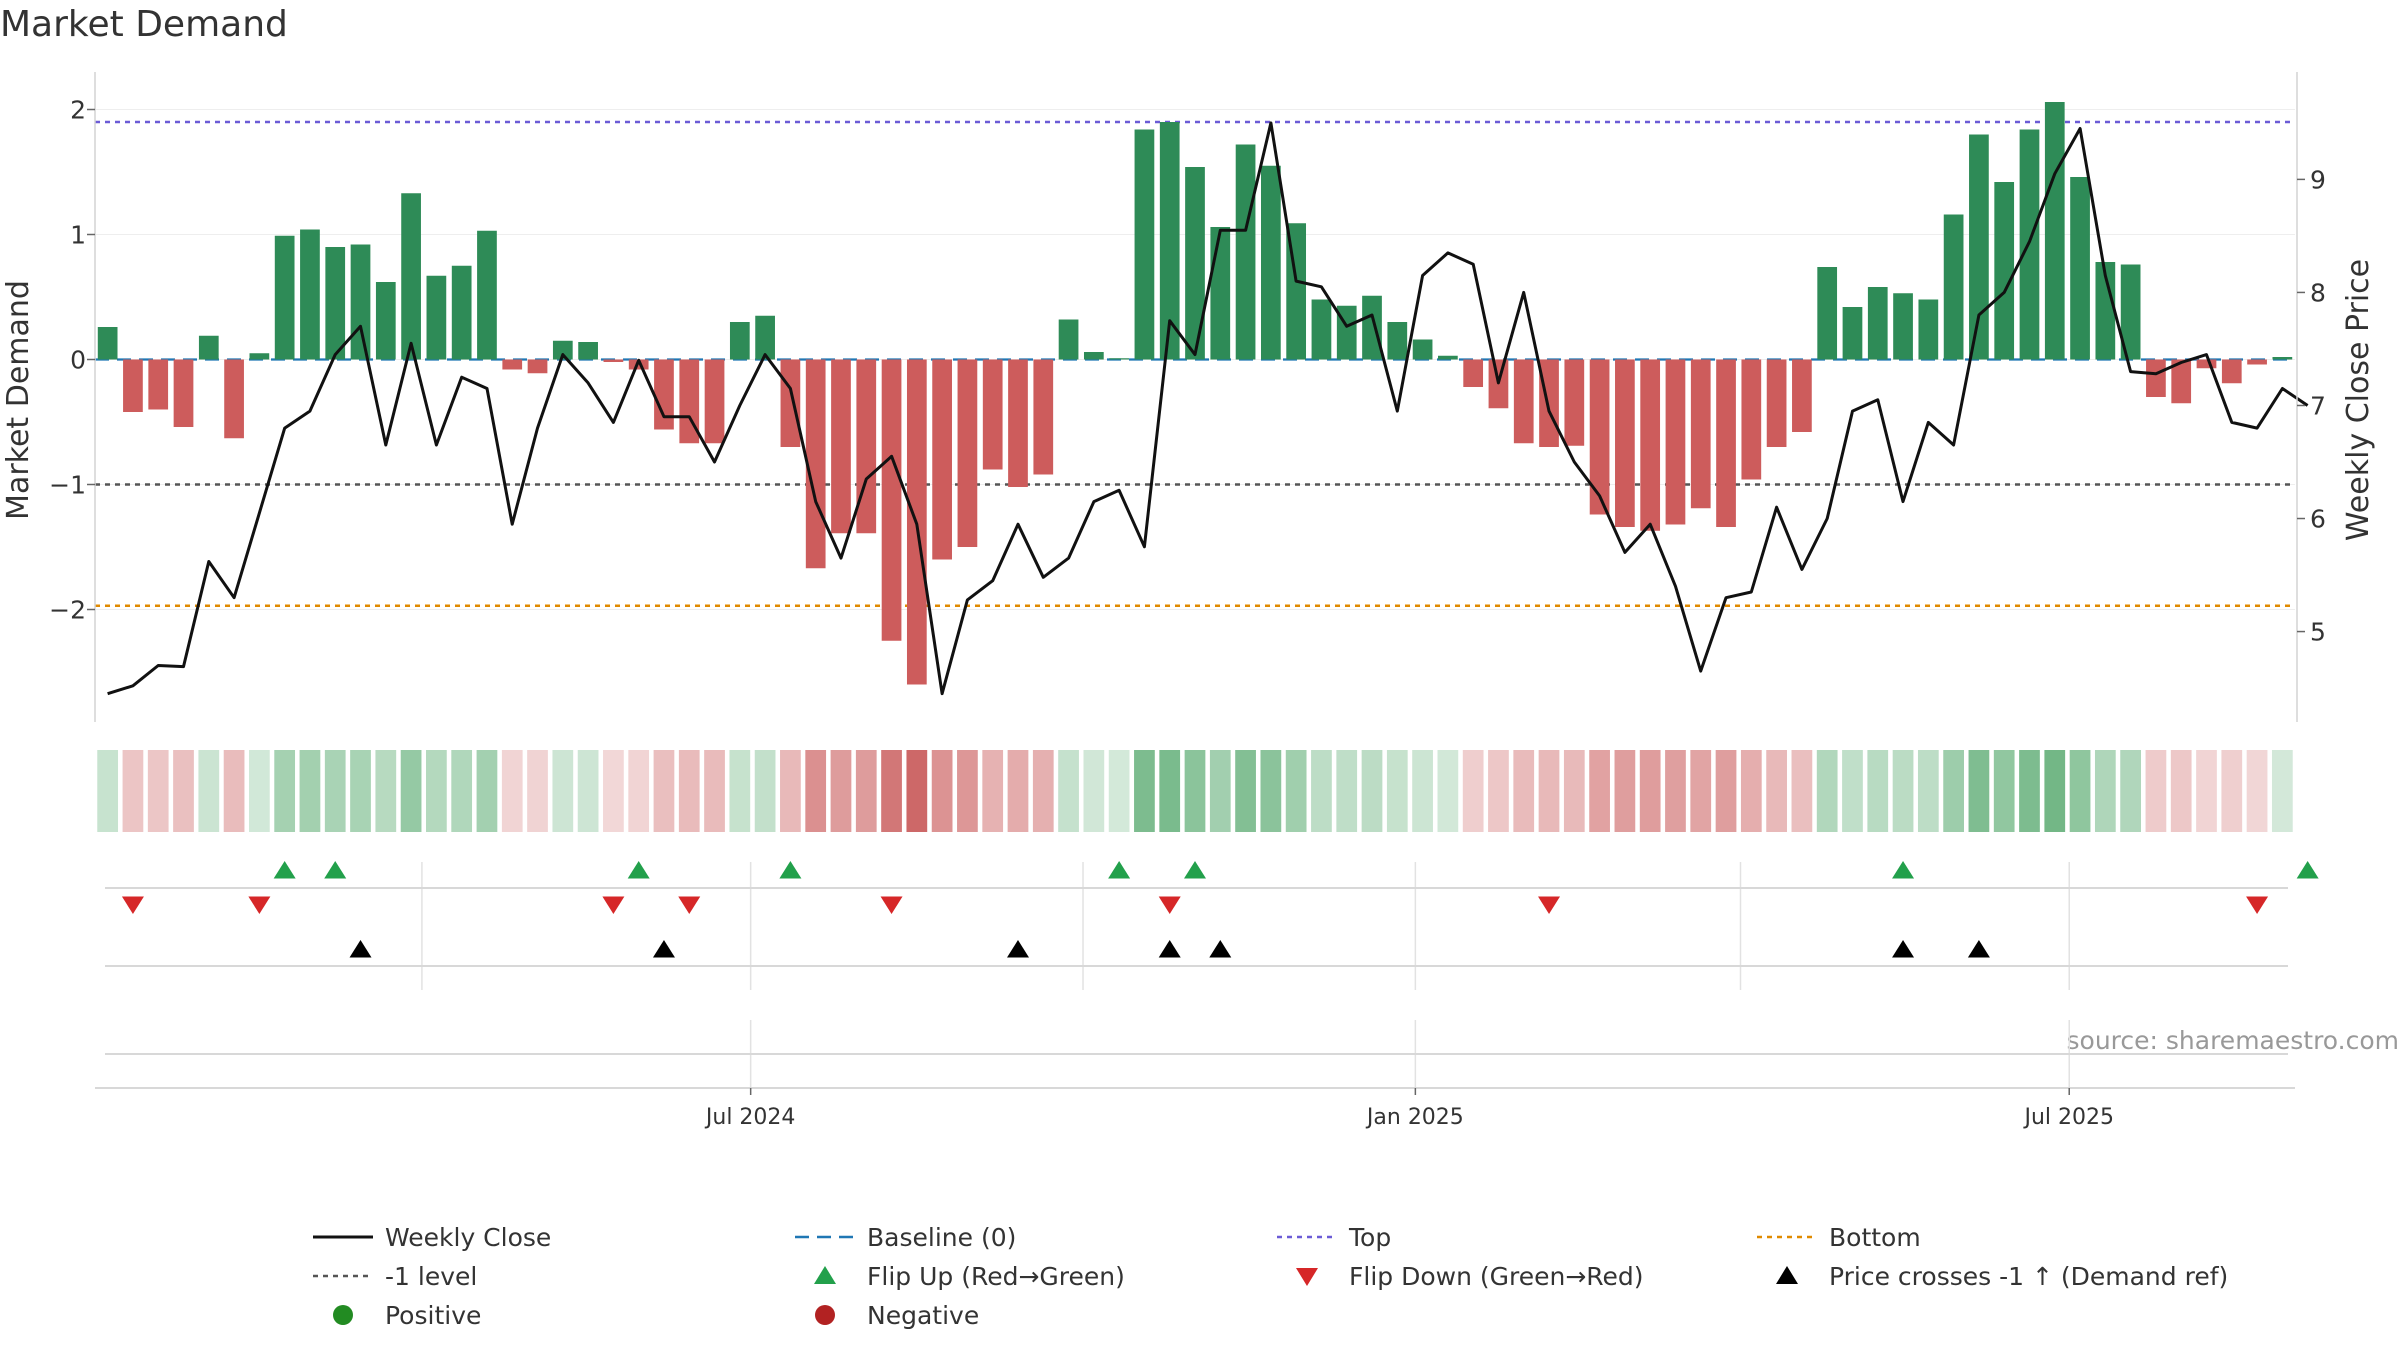 The width and height of the screenshot is (2400, 1350). I want to click on legend-label: Price crosses -1 ↑ (Demand ref), so click(2028, 1276).